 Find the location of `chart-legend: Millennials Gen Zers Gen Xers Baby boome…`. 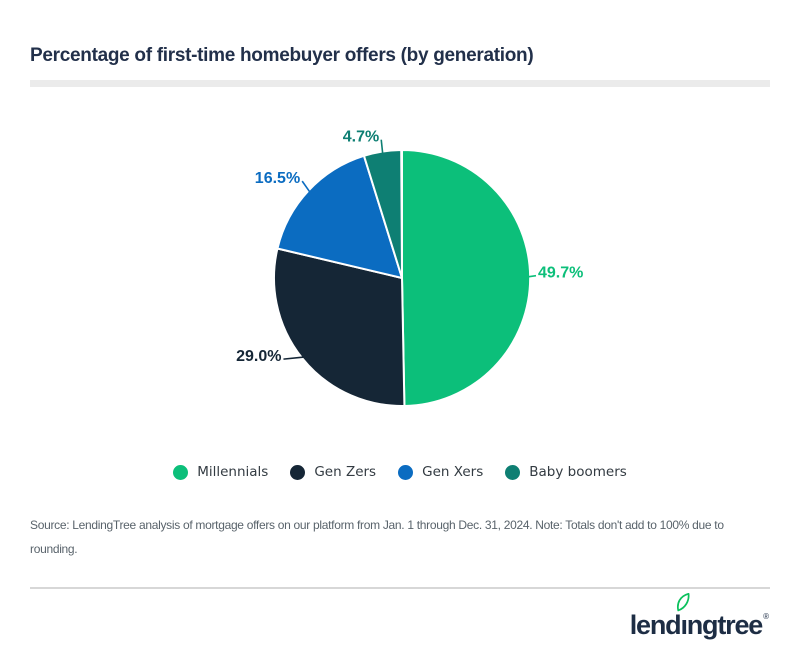

chart-legend: Millennials Gen Zers Gen Xers Baby boome… is located at coordinates (400, 472).